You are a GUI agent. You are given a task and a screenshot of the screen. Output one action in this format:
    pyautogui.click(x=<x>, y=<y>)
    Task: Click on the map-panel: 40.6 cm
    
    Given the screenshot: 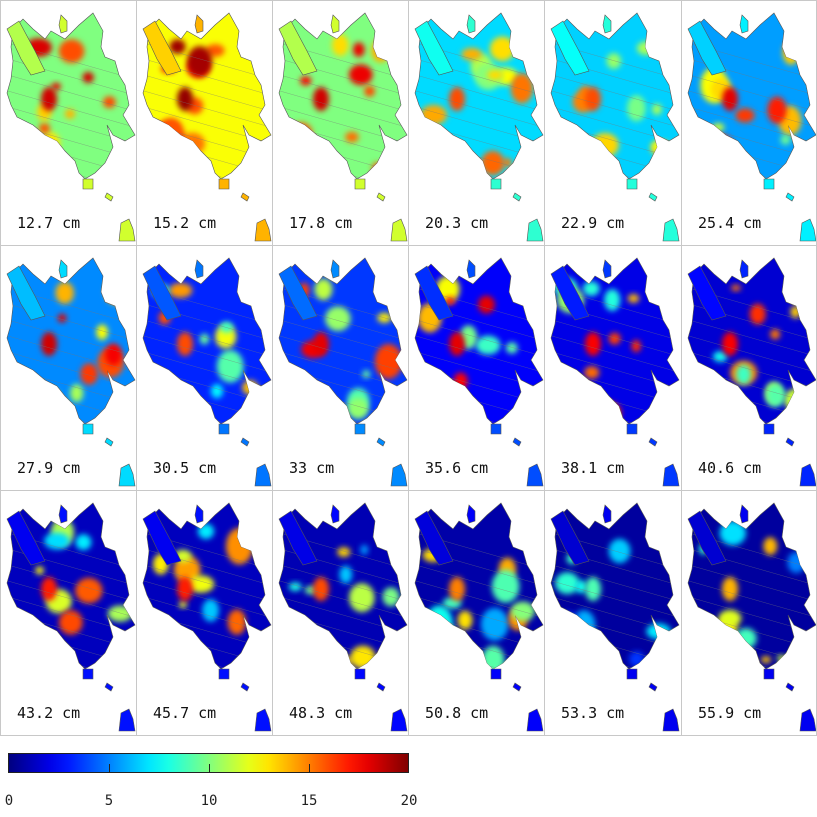 What is the action you would take?
    pyautogui.click(x=749, y=368)
    